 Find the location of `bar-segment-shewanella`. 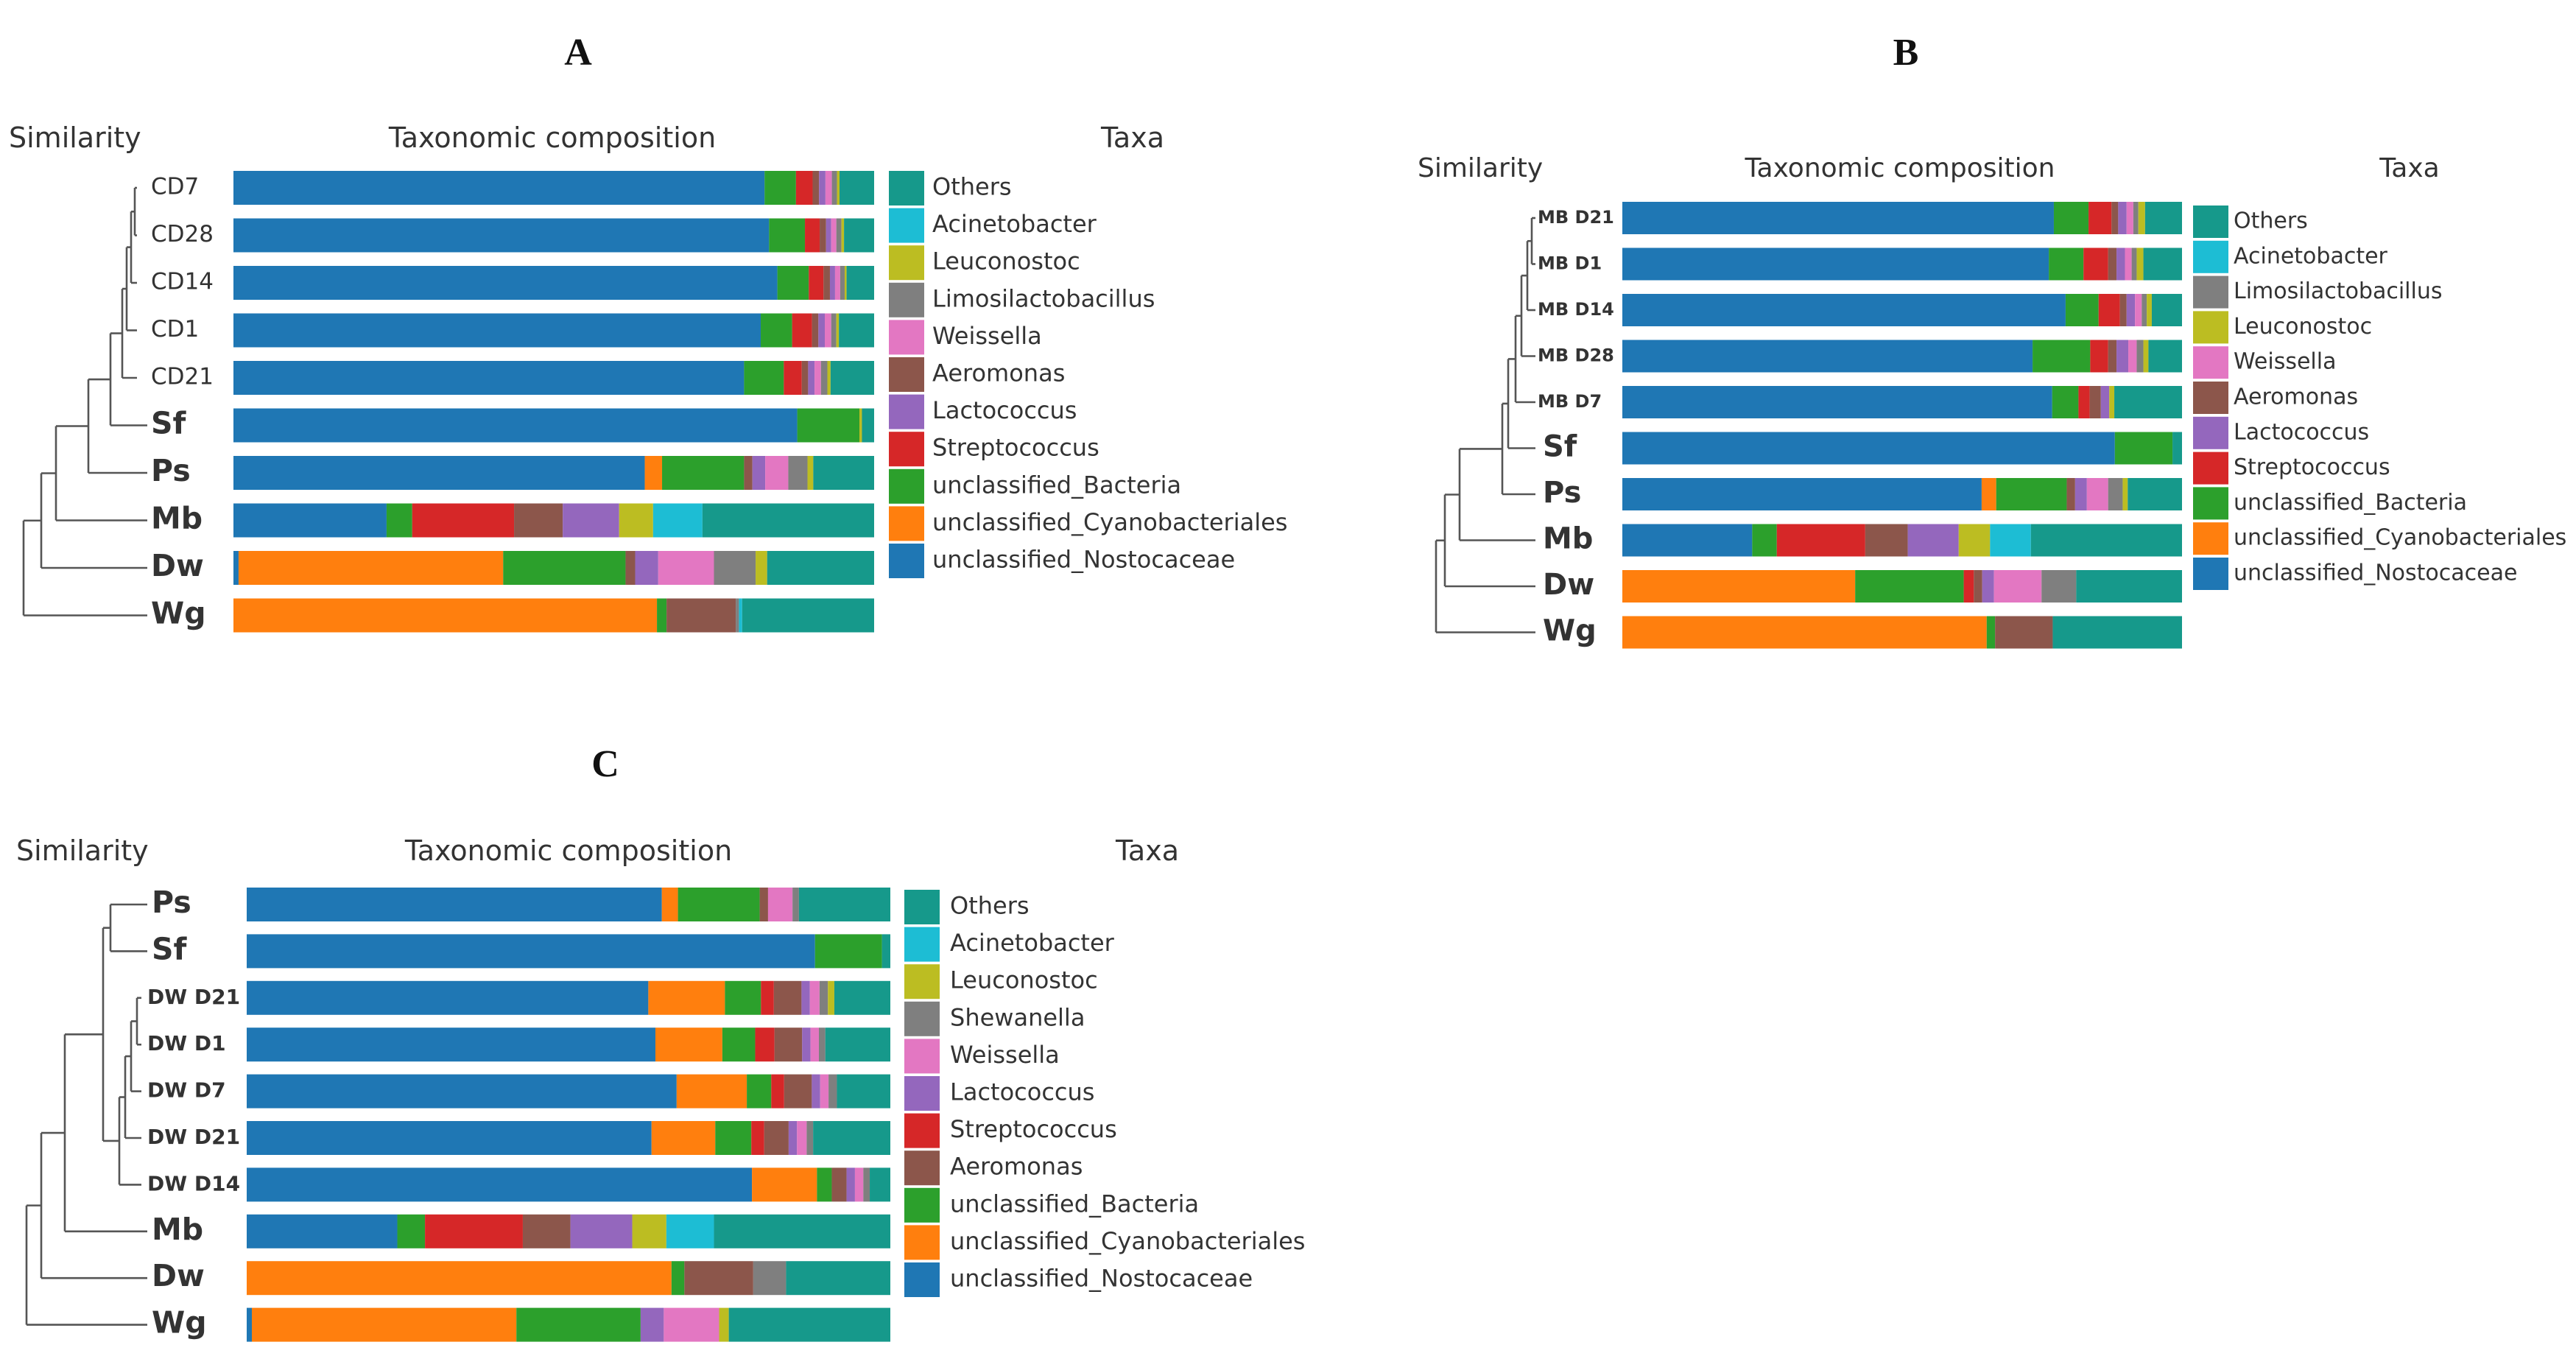

bar-segment-shewanella is located at coordinates (822, 1045).